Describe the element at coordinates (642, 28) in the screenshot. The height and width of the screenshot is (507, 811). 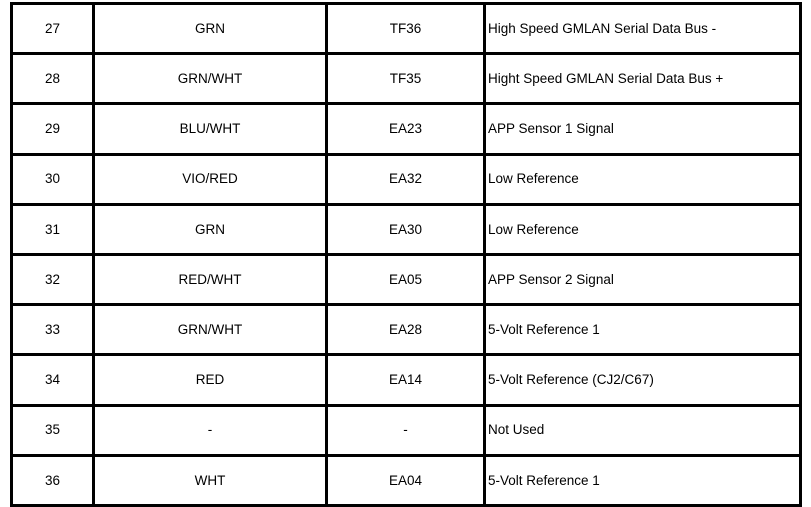
I see `description-cell: High Speed GMLAN Serial Data Bus -` at that location.